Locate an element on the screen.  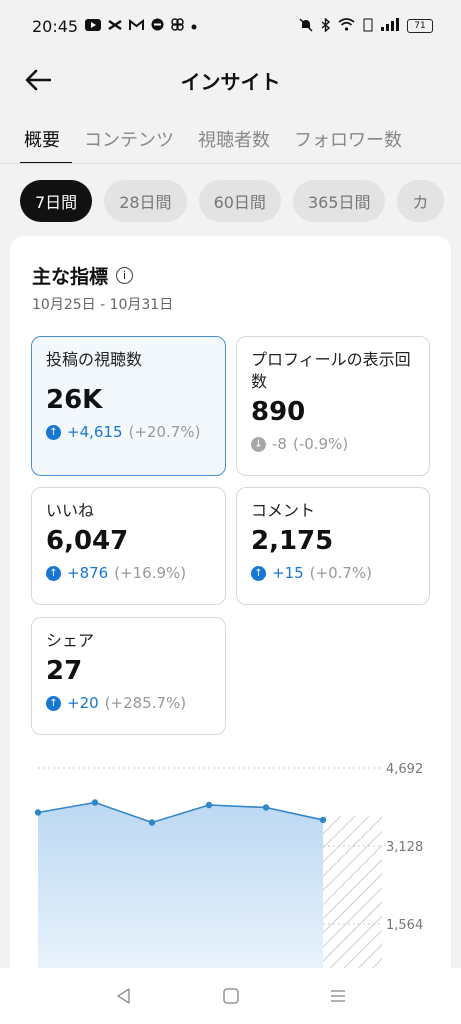
date-range: 10月25日 - 10月31日 is located at coordinates (103, 305).